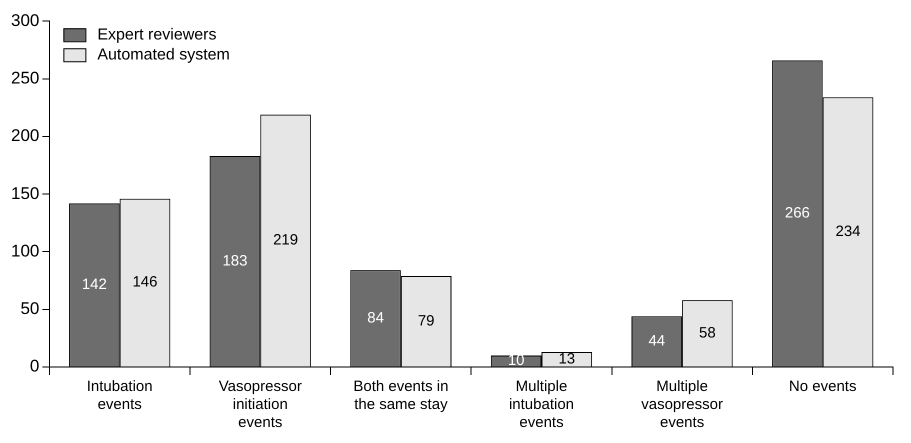 The image size is (911, 443). What do you see at coordinates (25, 78) in the screenshot?
I see `y-tick-label: 250` at bounding box center [25, 78].